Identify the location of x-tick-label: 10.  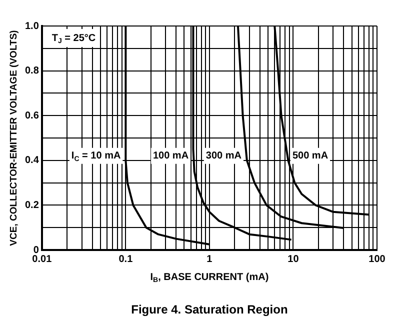
(294, 259).